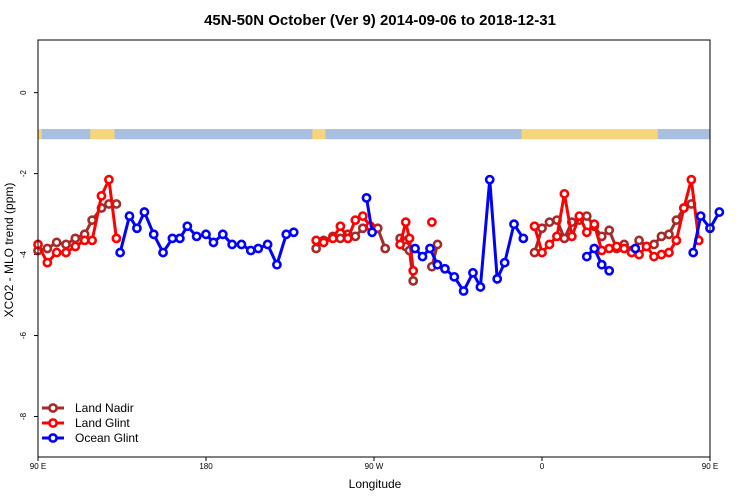 The width and height of the screenshot is (750, 500). Describe the element at coordinates (375, 484) in the screenshot. I see `x-axis-label: Longitude` at that location.